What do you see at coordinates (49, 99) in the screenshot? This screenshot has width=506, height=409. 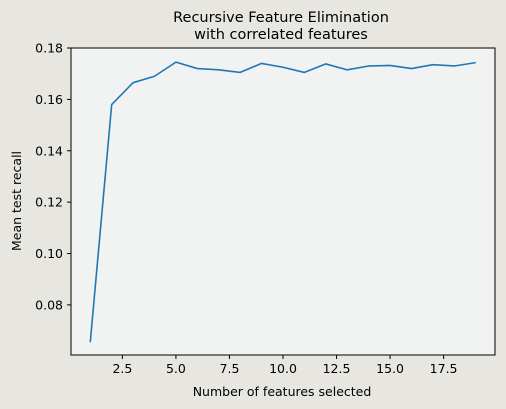 I see `y-tick-label: 0.16` at bounding box center [49, 99].